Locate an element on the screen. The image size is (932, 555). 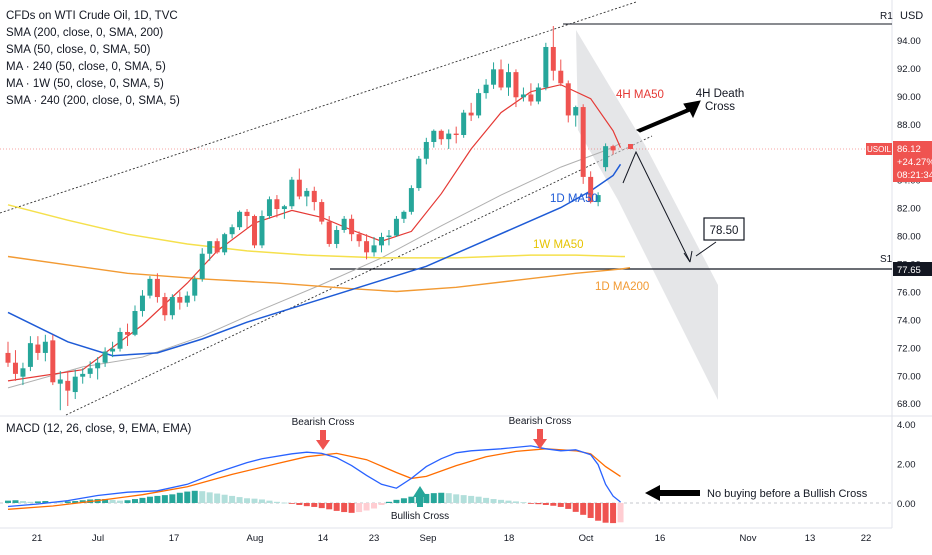
price-badge-change: +24.27% is located at coordinates (914, 162).